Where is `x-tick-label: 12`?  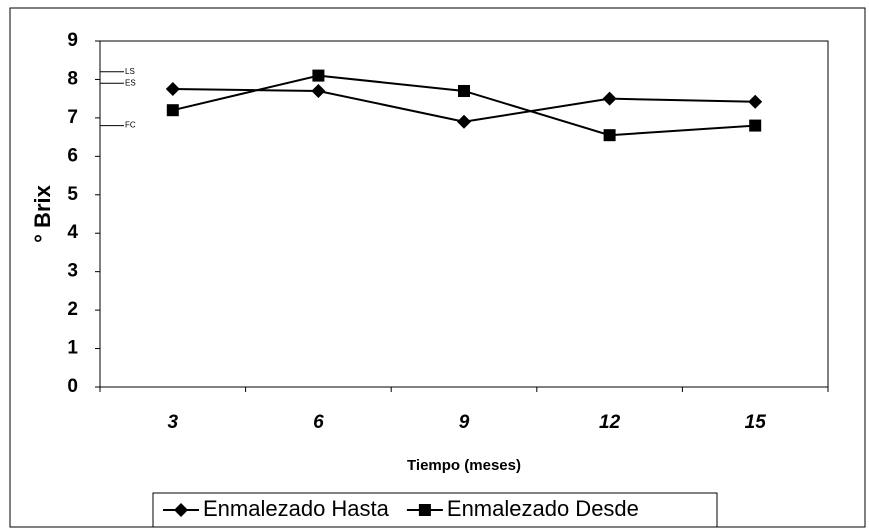
x-tick-label: 12 is located at coordinates (610, 422).